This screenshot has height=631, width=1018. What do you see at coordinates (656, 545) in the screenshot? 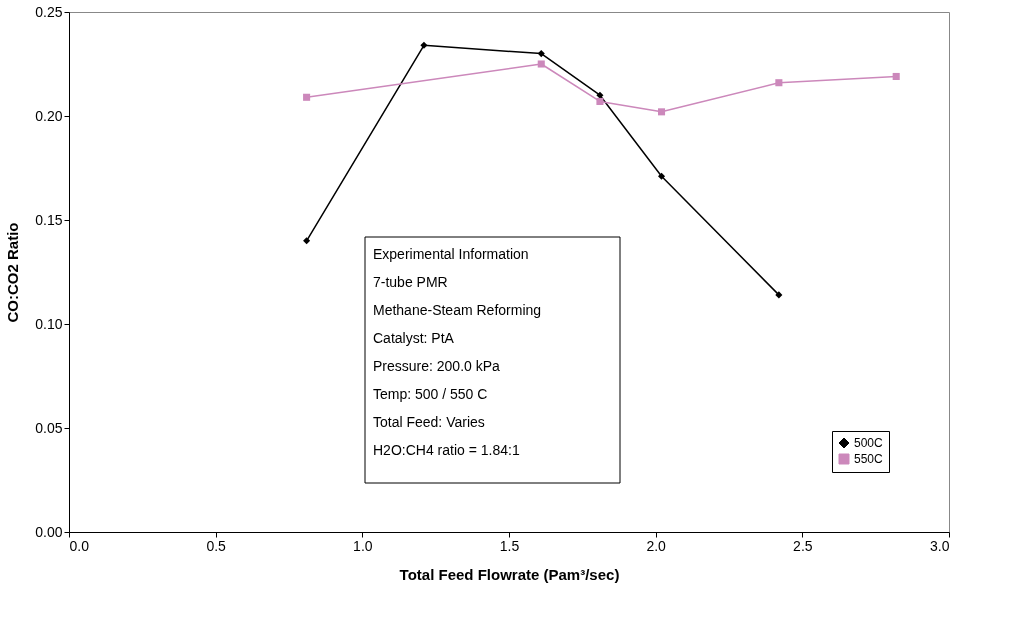
I see `x-tick-label: 2.0` at bounding box center [656, 545].